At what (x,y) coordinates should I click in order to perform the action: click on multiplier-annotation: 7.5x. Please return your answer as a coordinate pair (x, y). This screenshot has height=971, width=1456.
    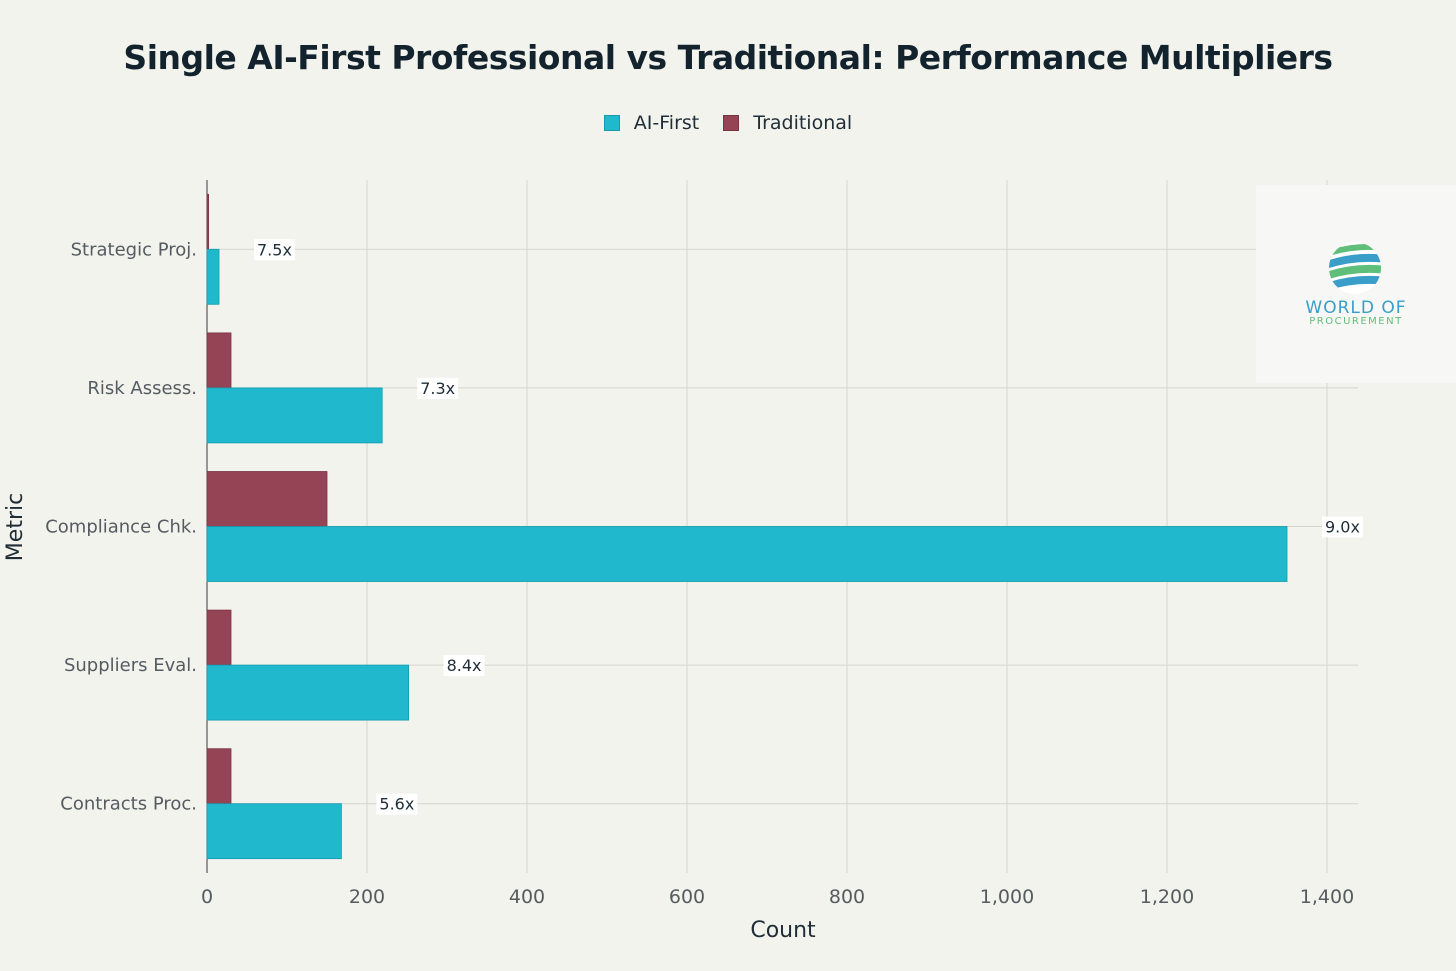
    Looking at the image, I should click on (274, 250).